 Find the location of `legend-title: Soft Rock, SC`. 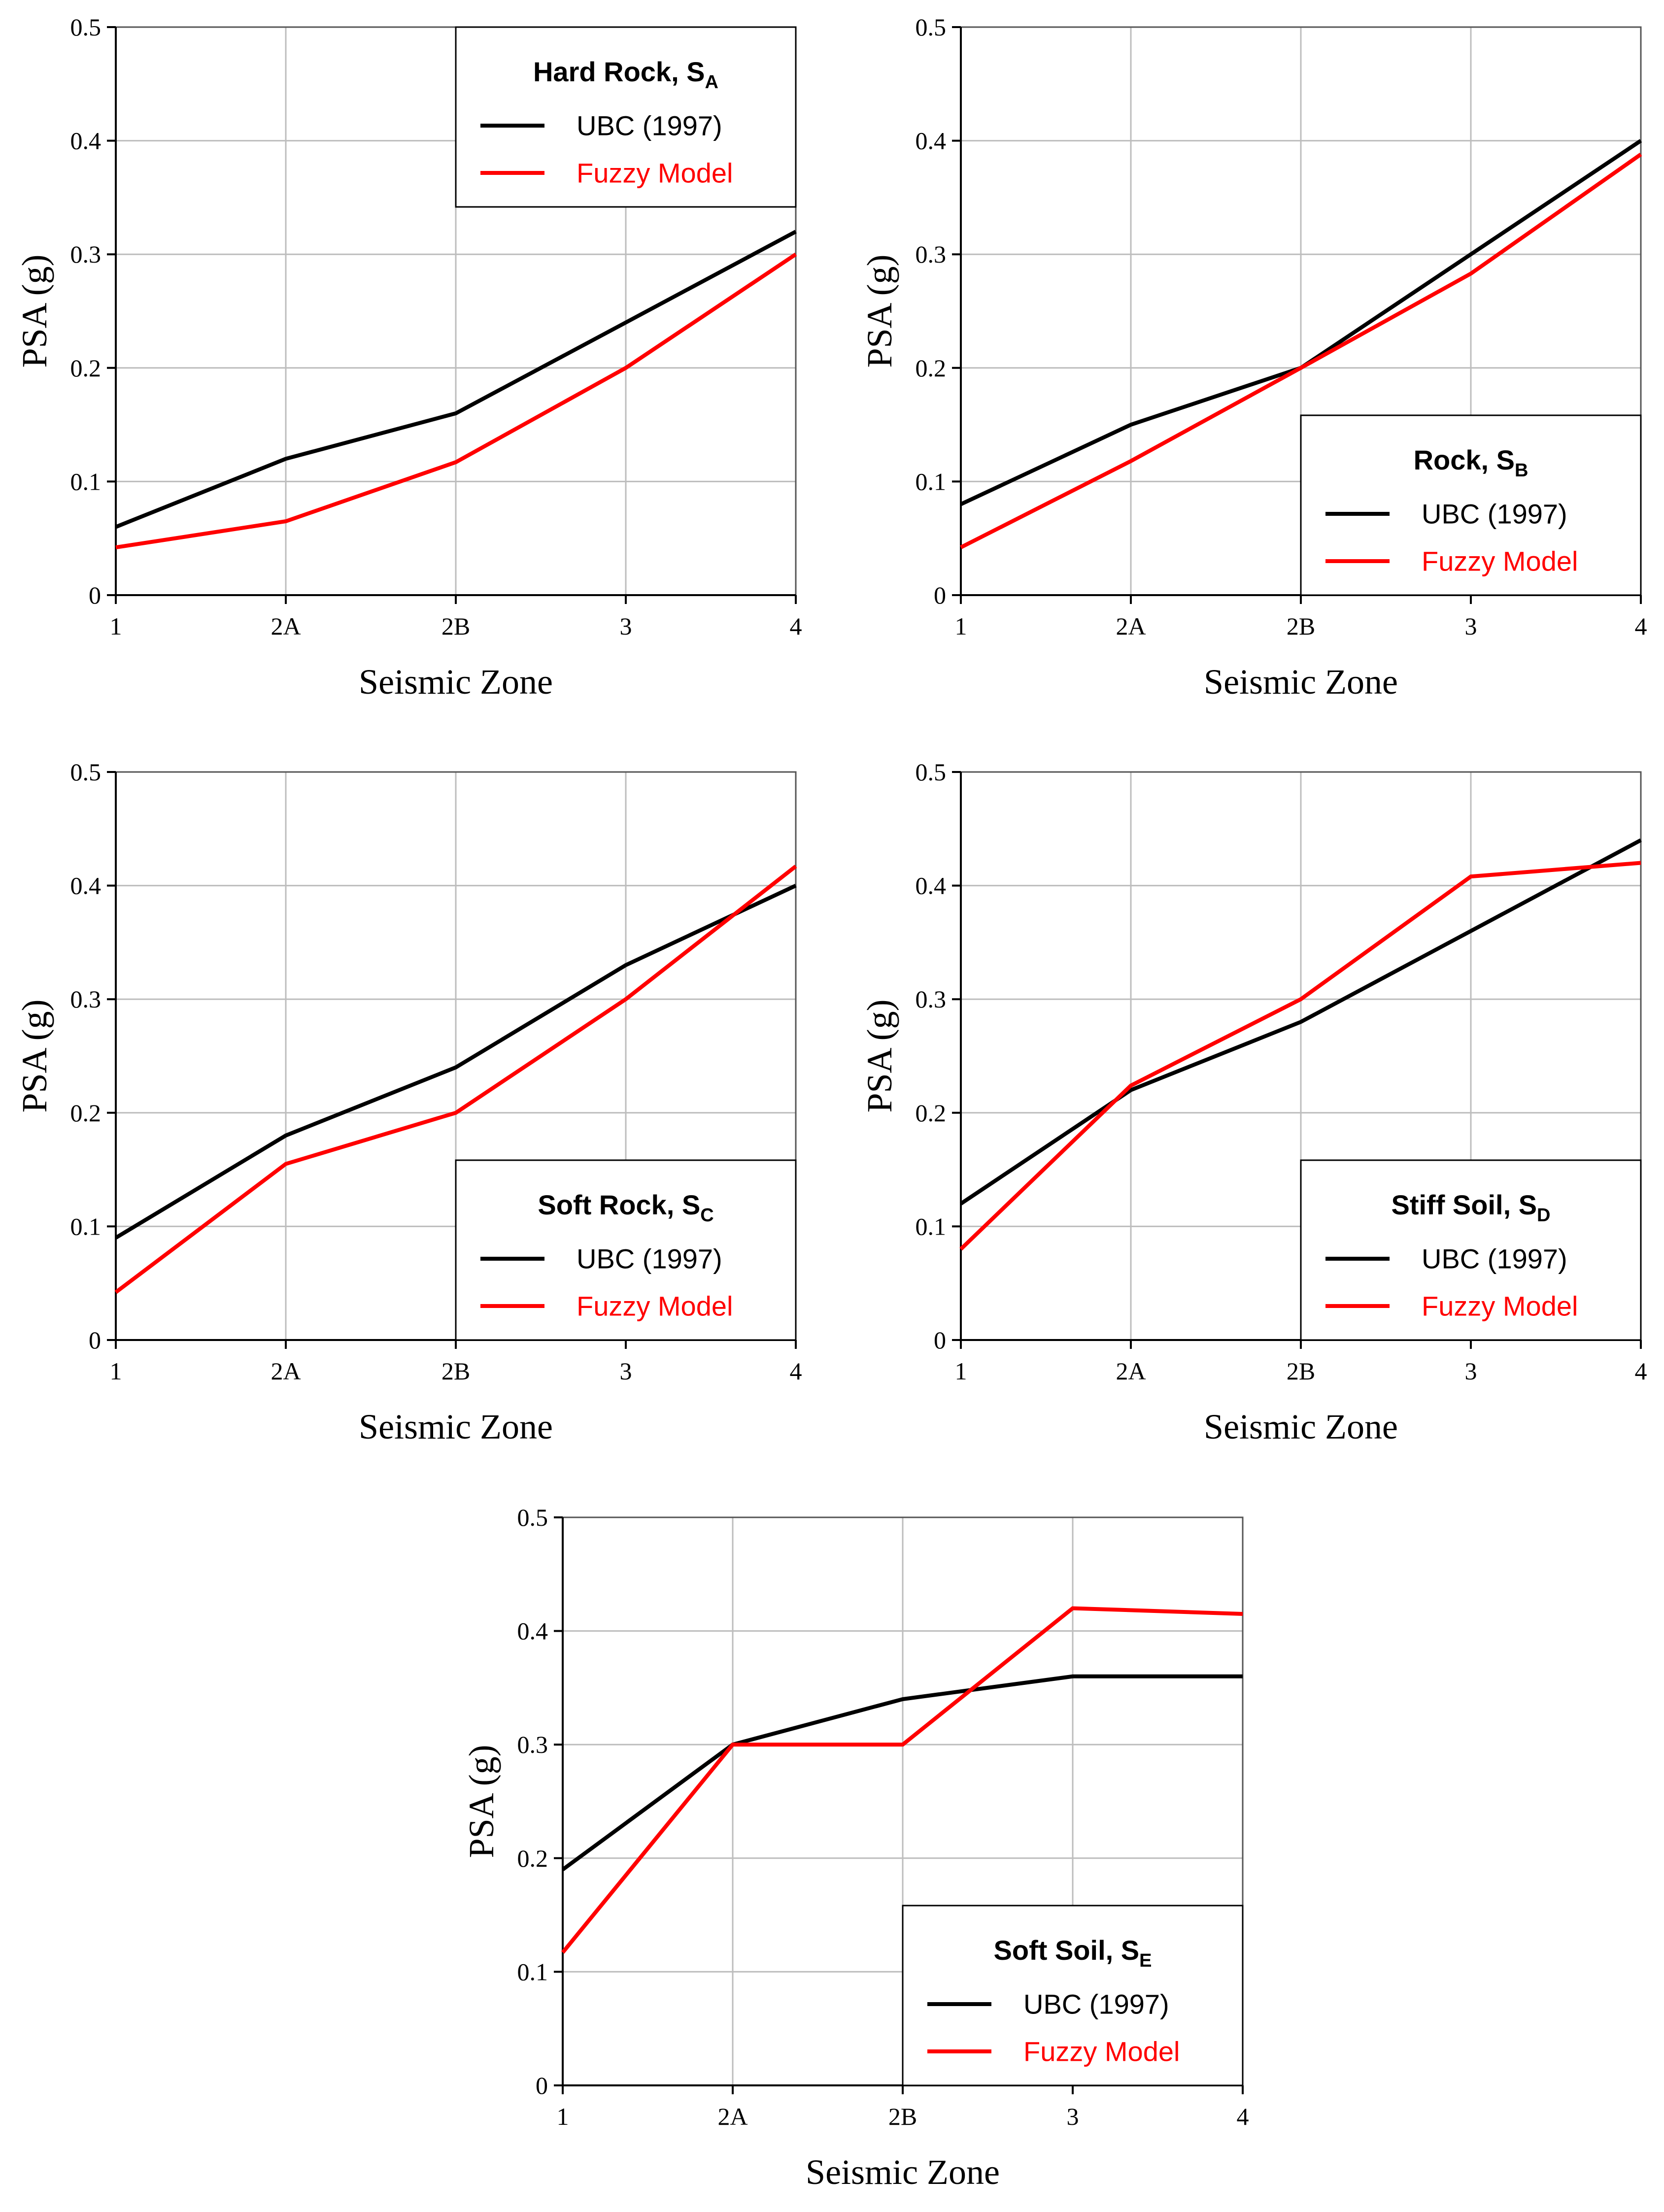

legend-title: Soft Rock, SC is located at coordinates (625, 1207).